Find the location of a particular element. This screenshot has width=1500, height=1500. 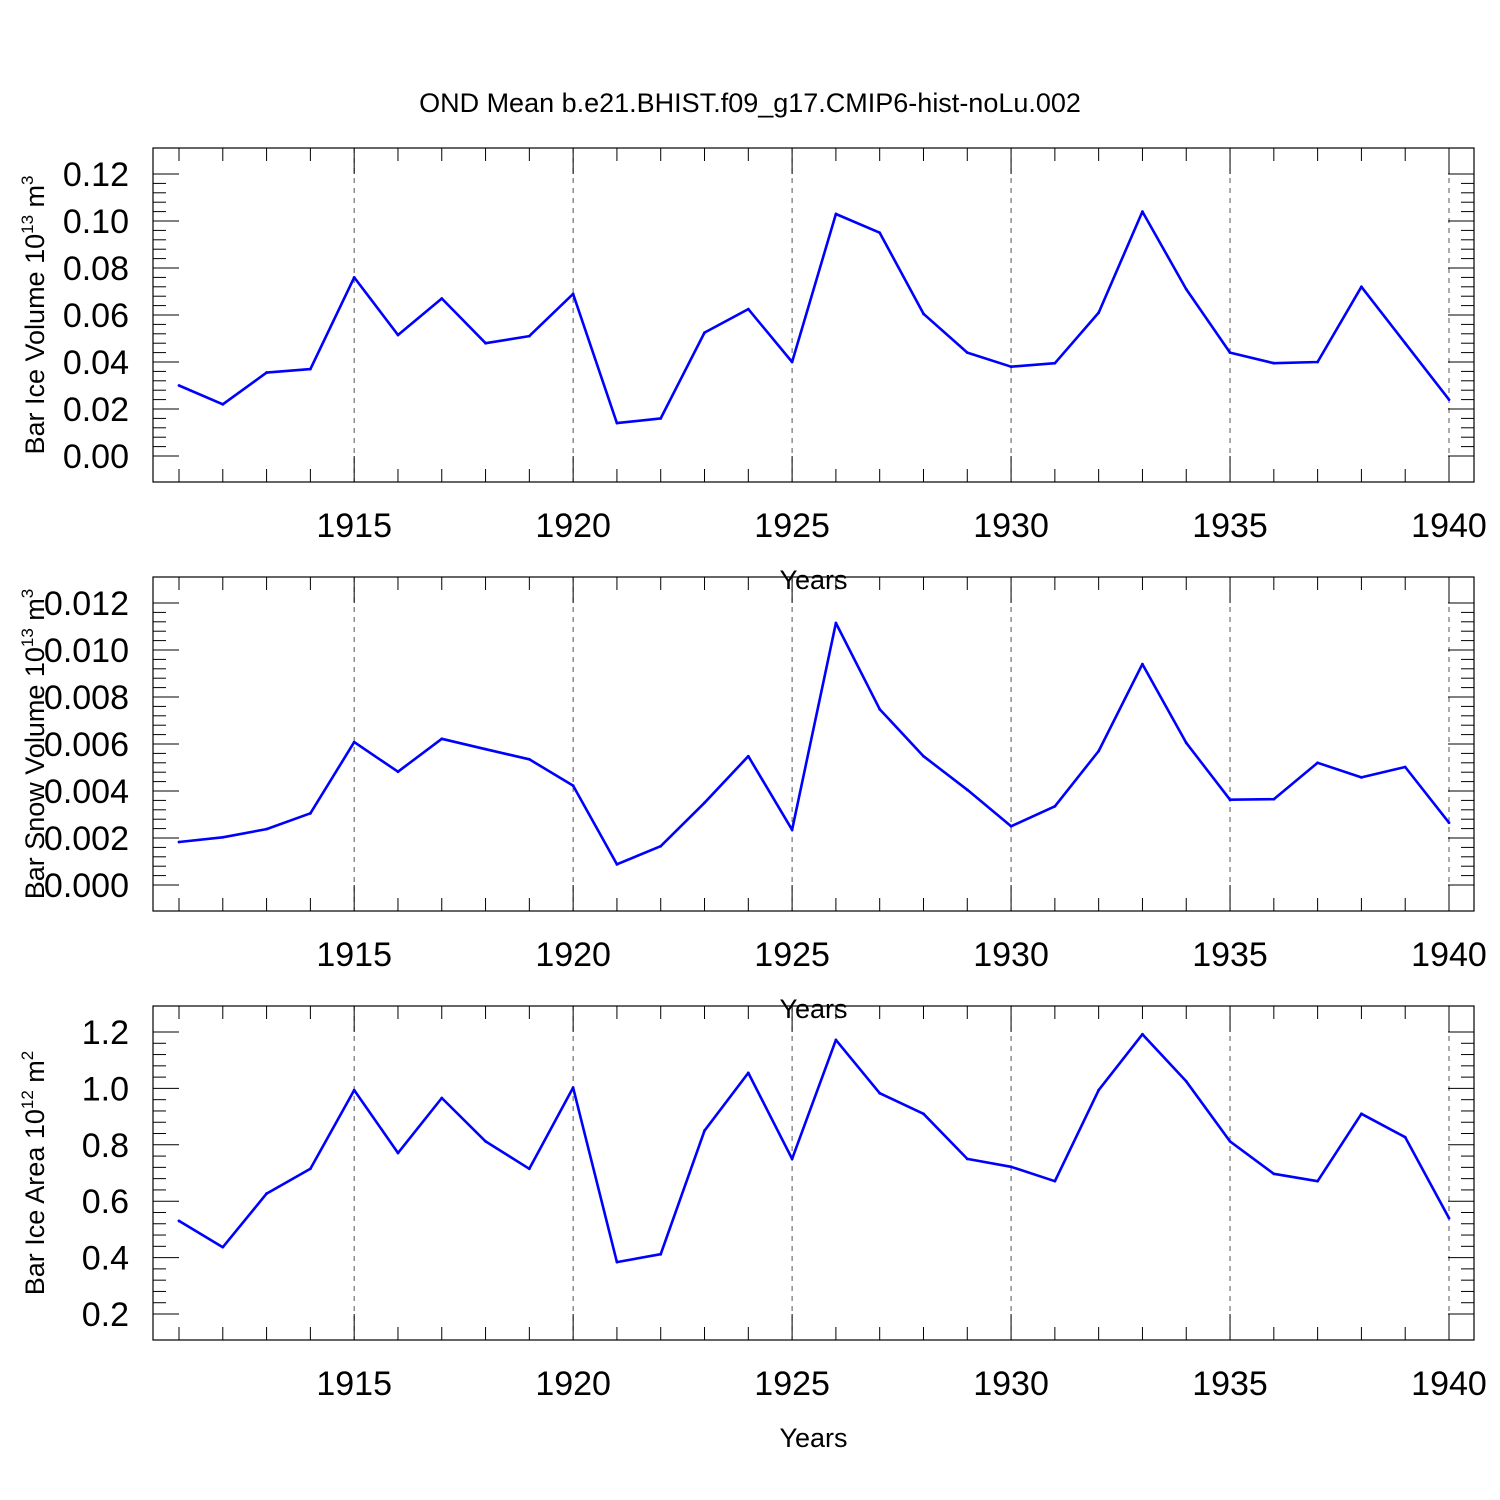

y-tick-label: 0.00 is located at coordinates (96, 457).